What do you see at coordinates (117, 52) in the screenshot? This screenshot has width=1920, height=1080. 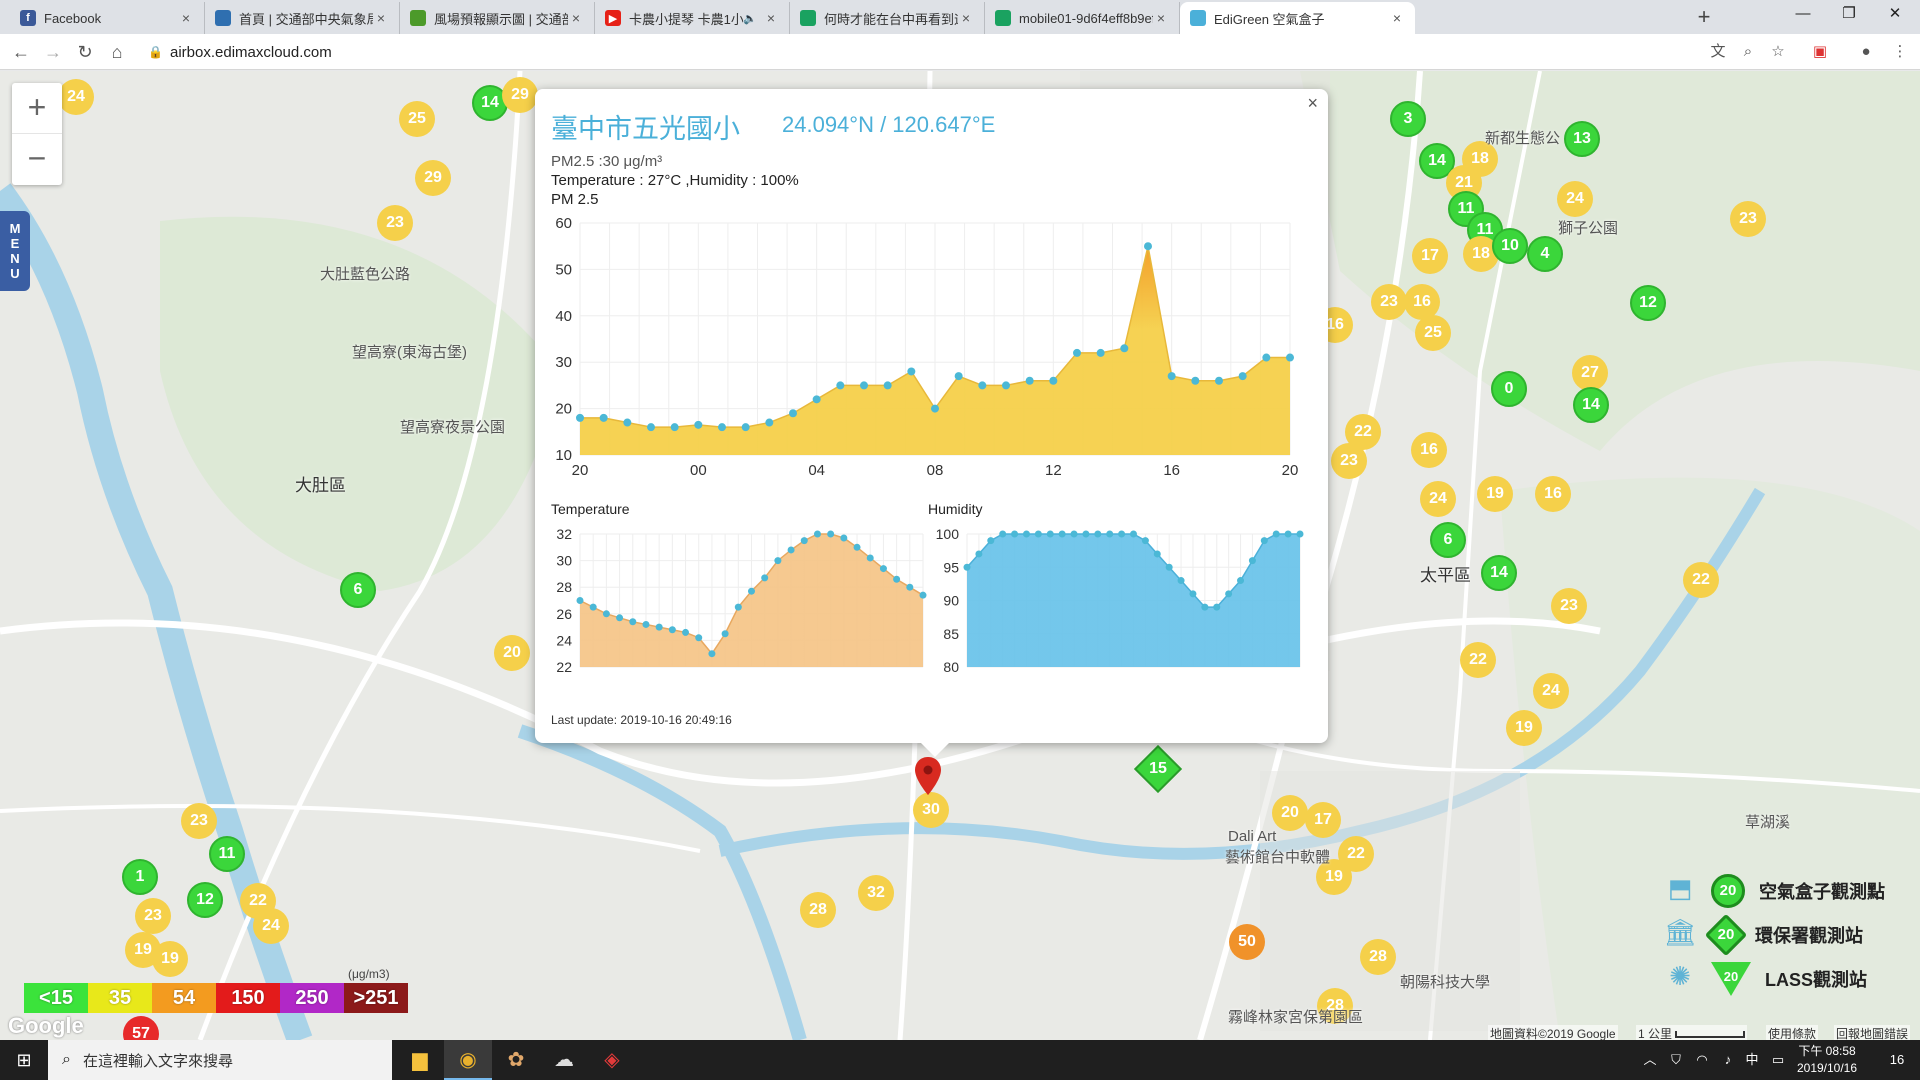 I see `home-icon: ⌂` at bounding box center [117, 52].